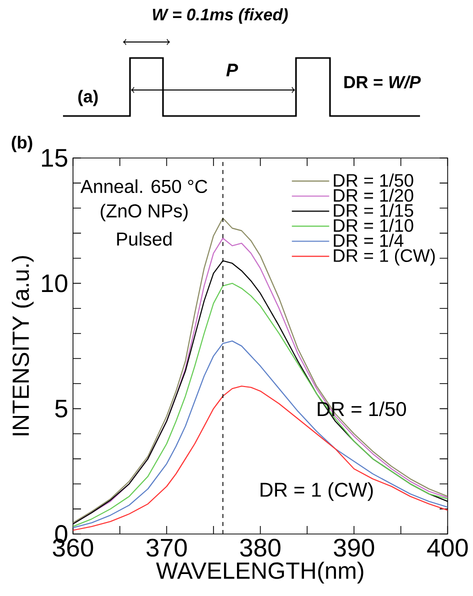 The width and height of the screenshot is (473, 596). Describe the element at coordinates (88, 98) in the screenshot. I see `text: (a)` at that location.